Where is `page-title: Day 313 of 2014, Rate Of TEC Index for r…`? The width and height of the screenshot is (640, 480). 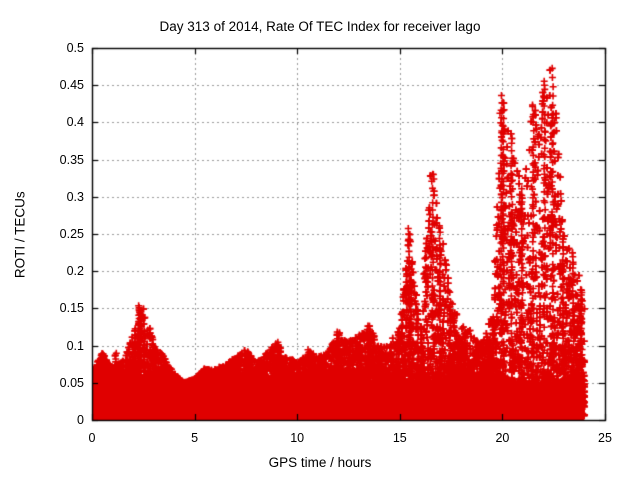
page-title: Day 313 of 2014, Rate Of TEC Index for r… is located at coordinates (320, 26).